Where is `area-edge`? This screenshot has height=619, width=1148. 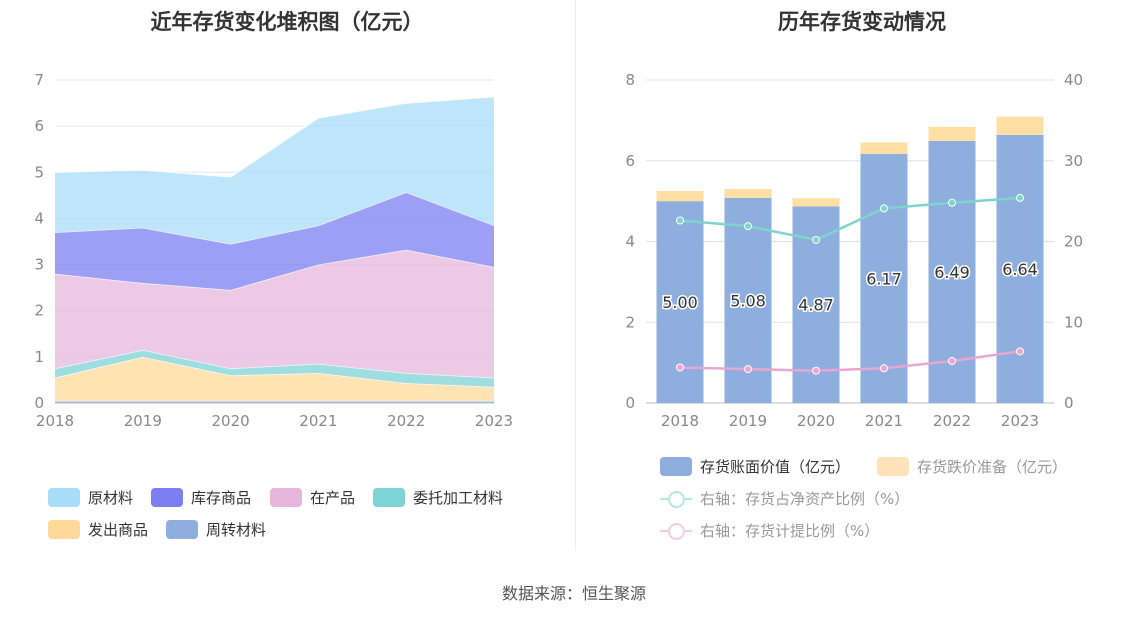 area-edge is located at coordinates (274, 136).